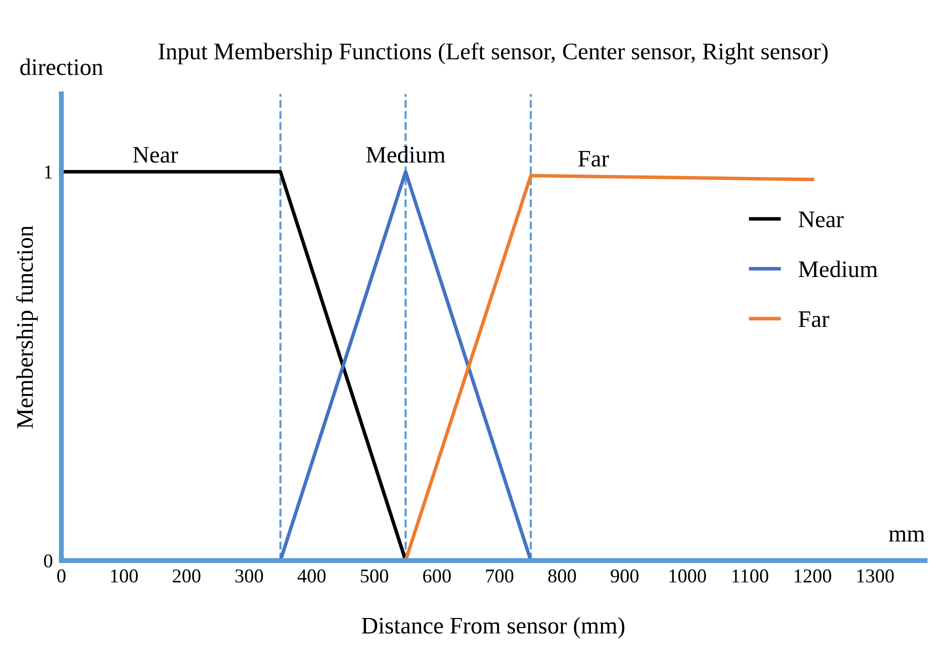 Image resolution: width=944 pixels, height=648 pixels. Describe the element at coordinates (688, 576) in the screenshot. I see `x-tick-label: 1000` at that location.